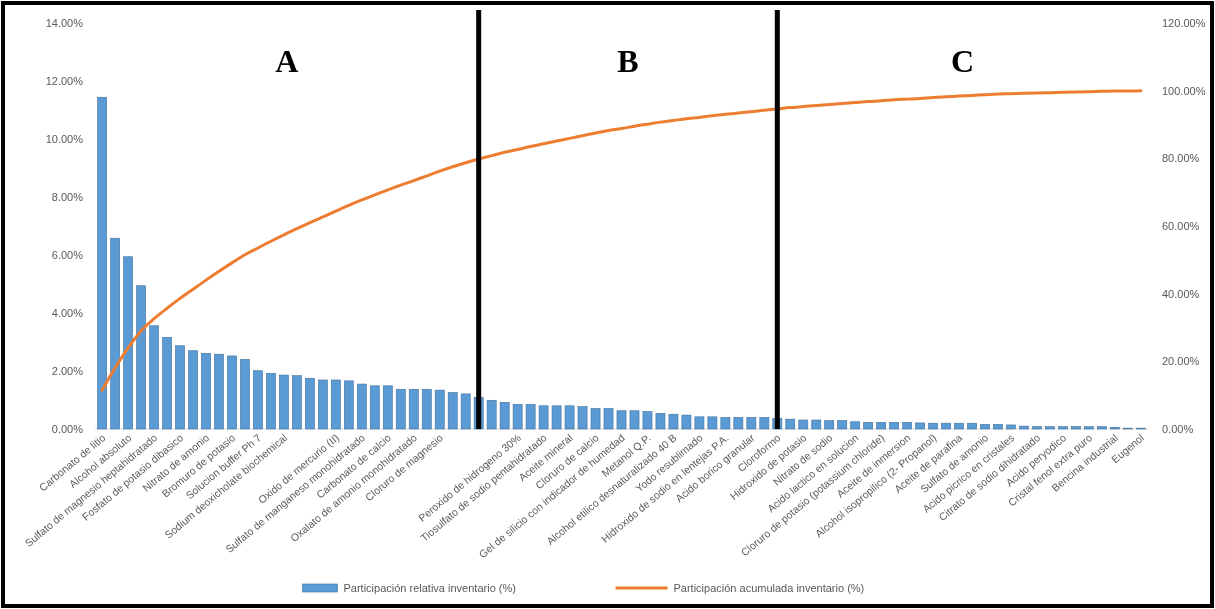 This screenshot has height=609, width=1215. Describe the element at coordinates (67, 428) in the screenshot. I see `y-tick-label: 0.00%` at that location.